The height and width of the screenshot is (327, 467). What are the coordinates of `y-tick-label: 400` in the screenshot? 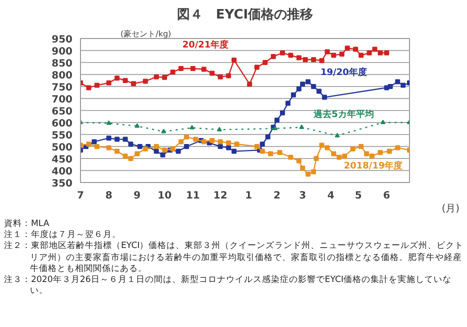 It's located at (62, 172).